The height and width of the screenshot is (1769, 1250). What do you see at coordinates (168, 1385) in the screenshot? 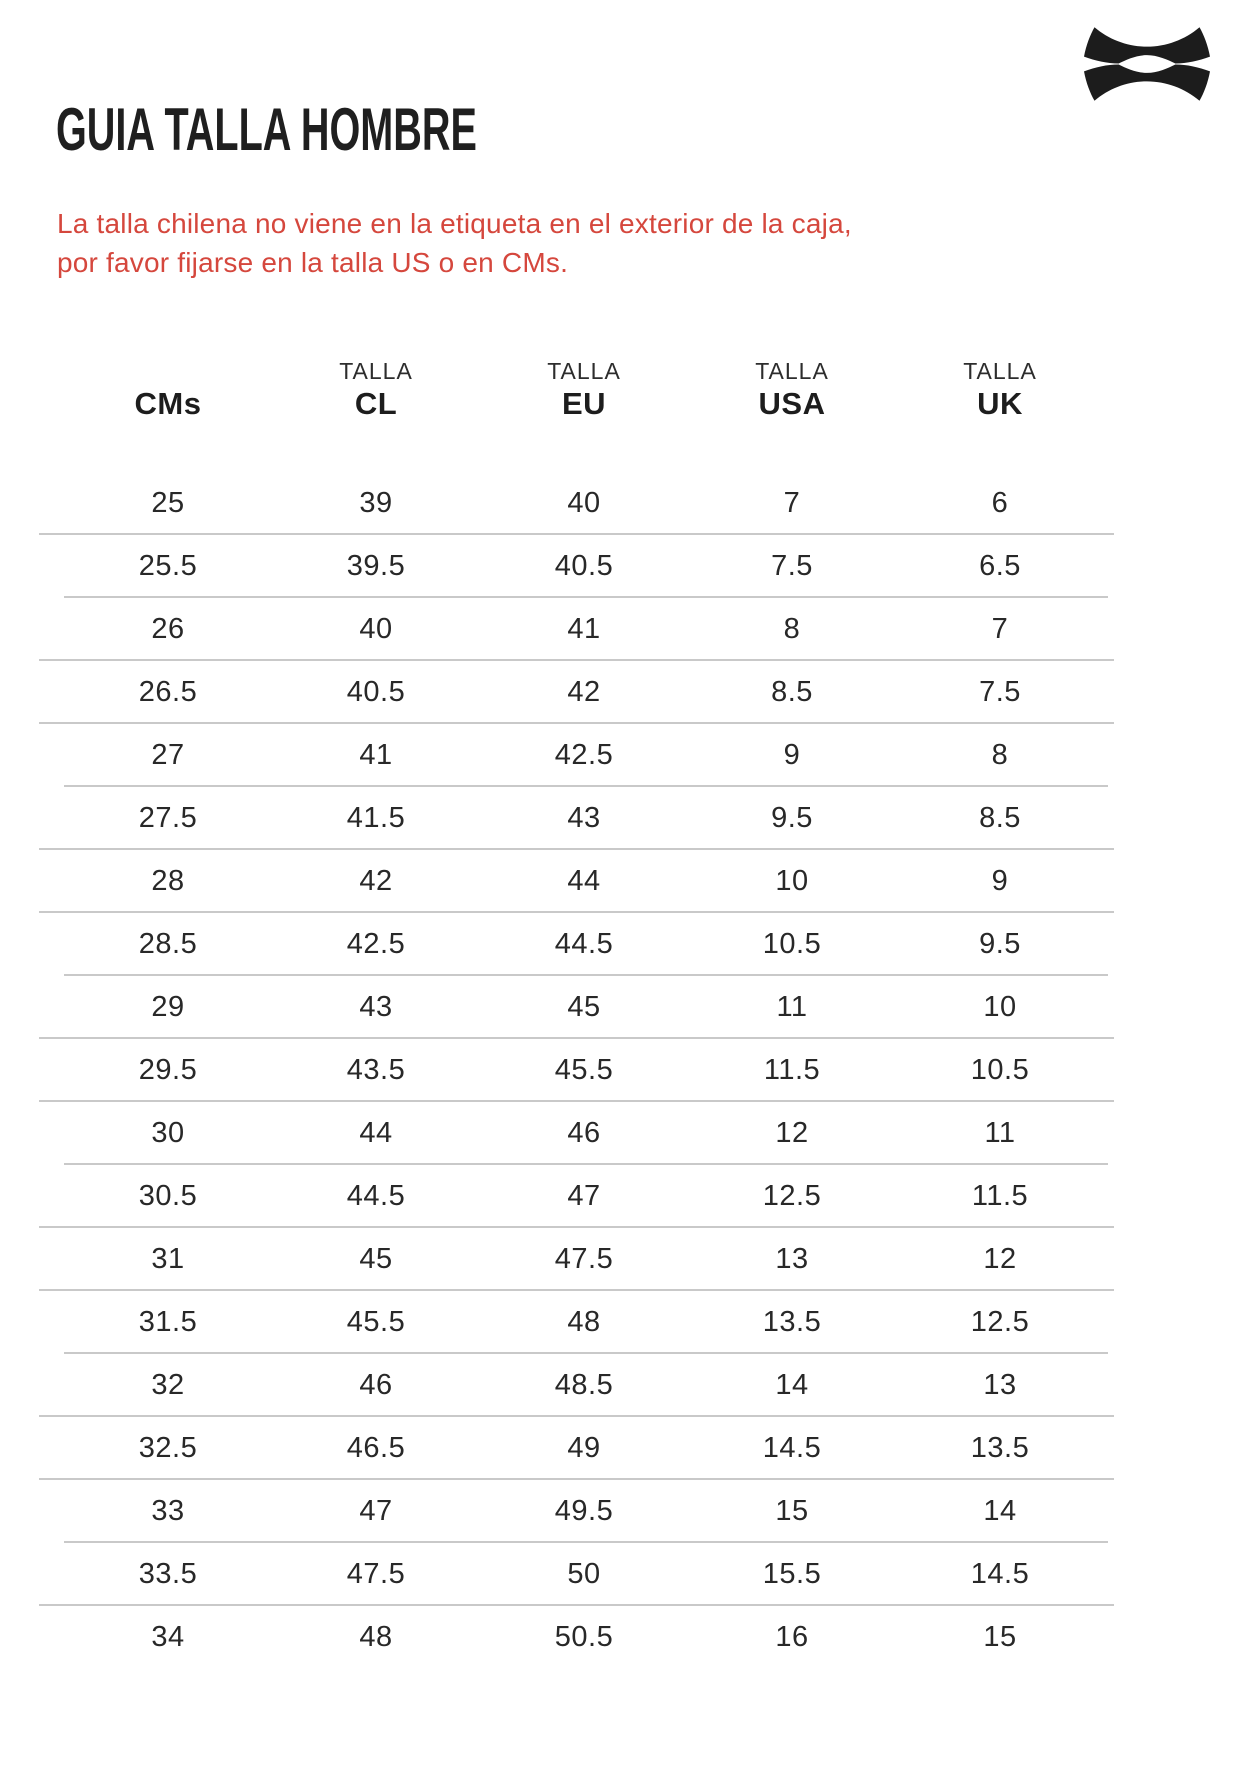
I see `size-cell: 32` at bounding box center [168, 1385].